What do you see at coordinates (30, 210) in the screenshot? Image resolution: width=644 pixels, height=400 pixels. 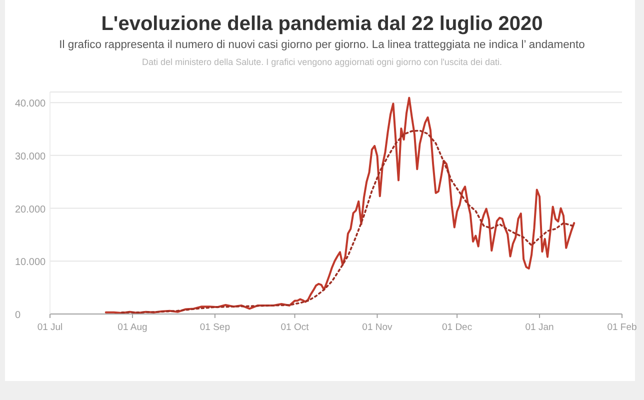 I see `y-tick-label: 20.000` at bounding box center [30, 210].